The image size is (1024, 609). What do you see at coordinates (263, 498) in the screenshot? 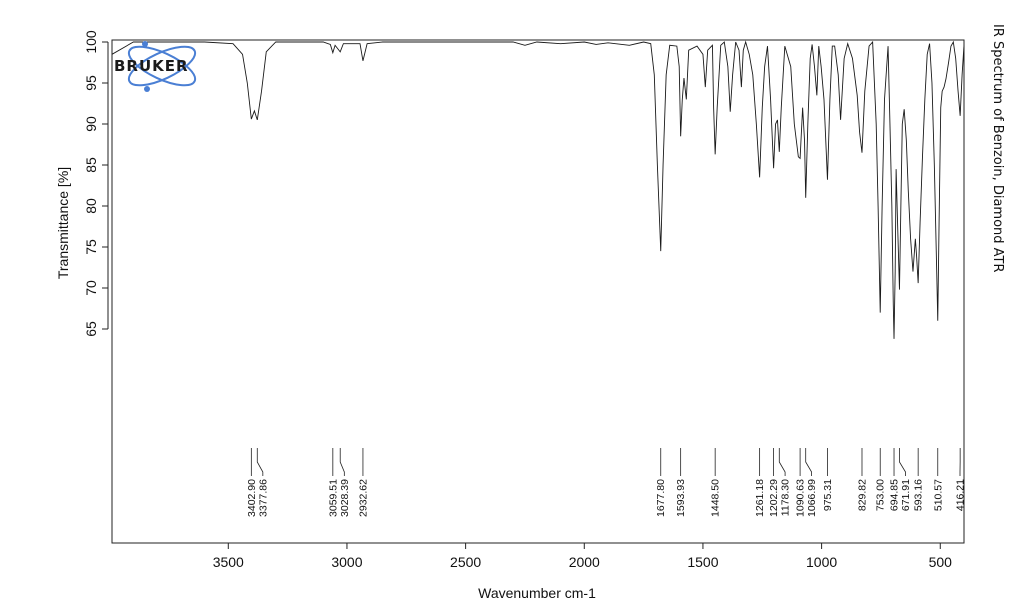
I see `peak-label: 3377.86` at bounding box center [263, 498].